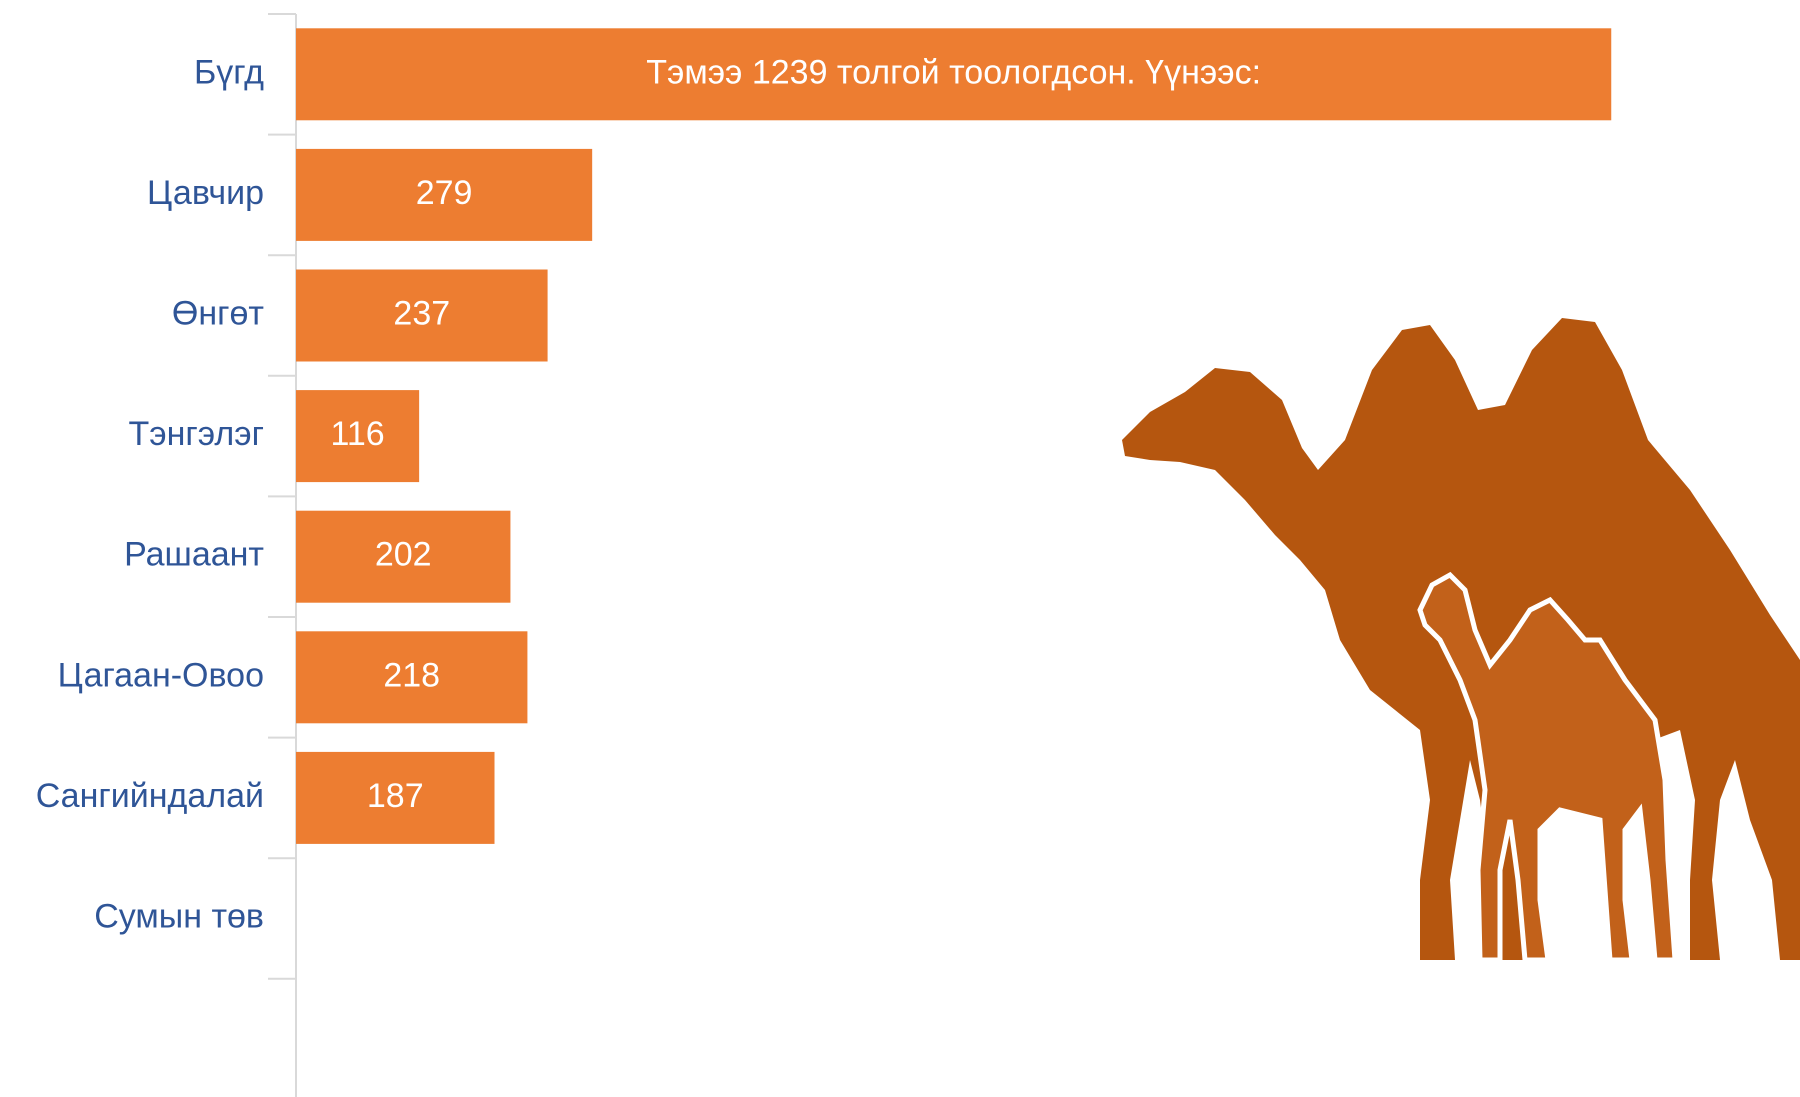 The height and width of the screenshot is (1097, 1800). I want to click on data-label: 237, so click(421, 313).